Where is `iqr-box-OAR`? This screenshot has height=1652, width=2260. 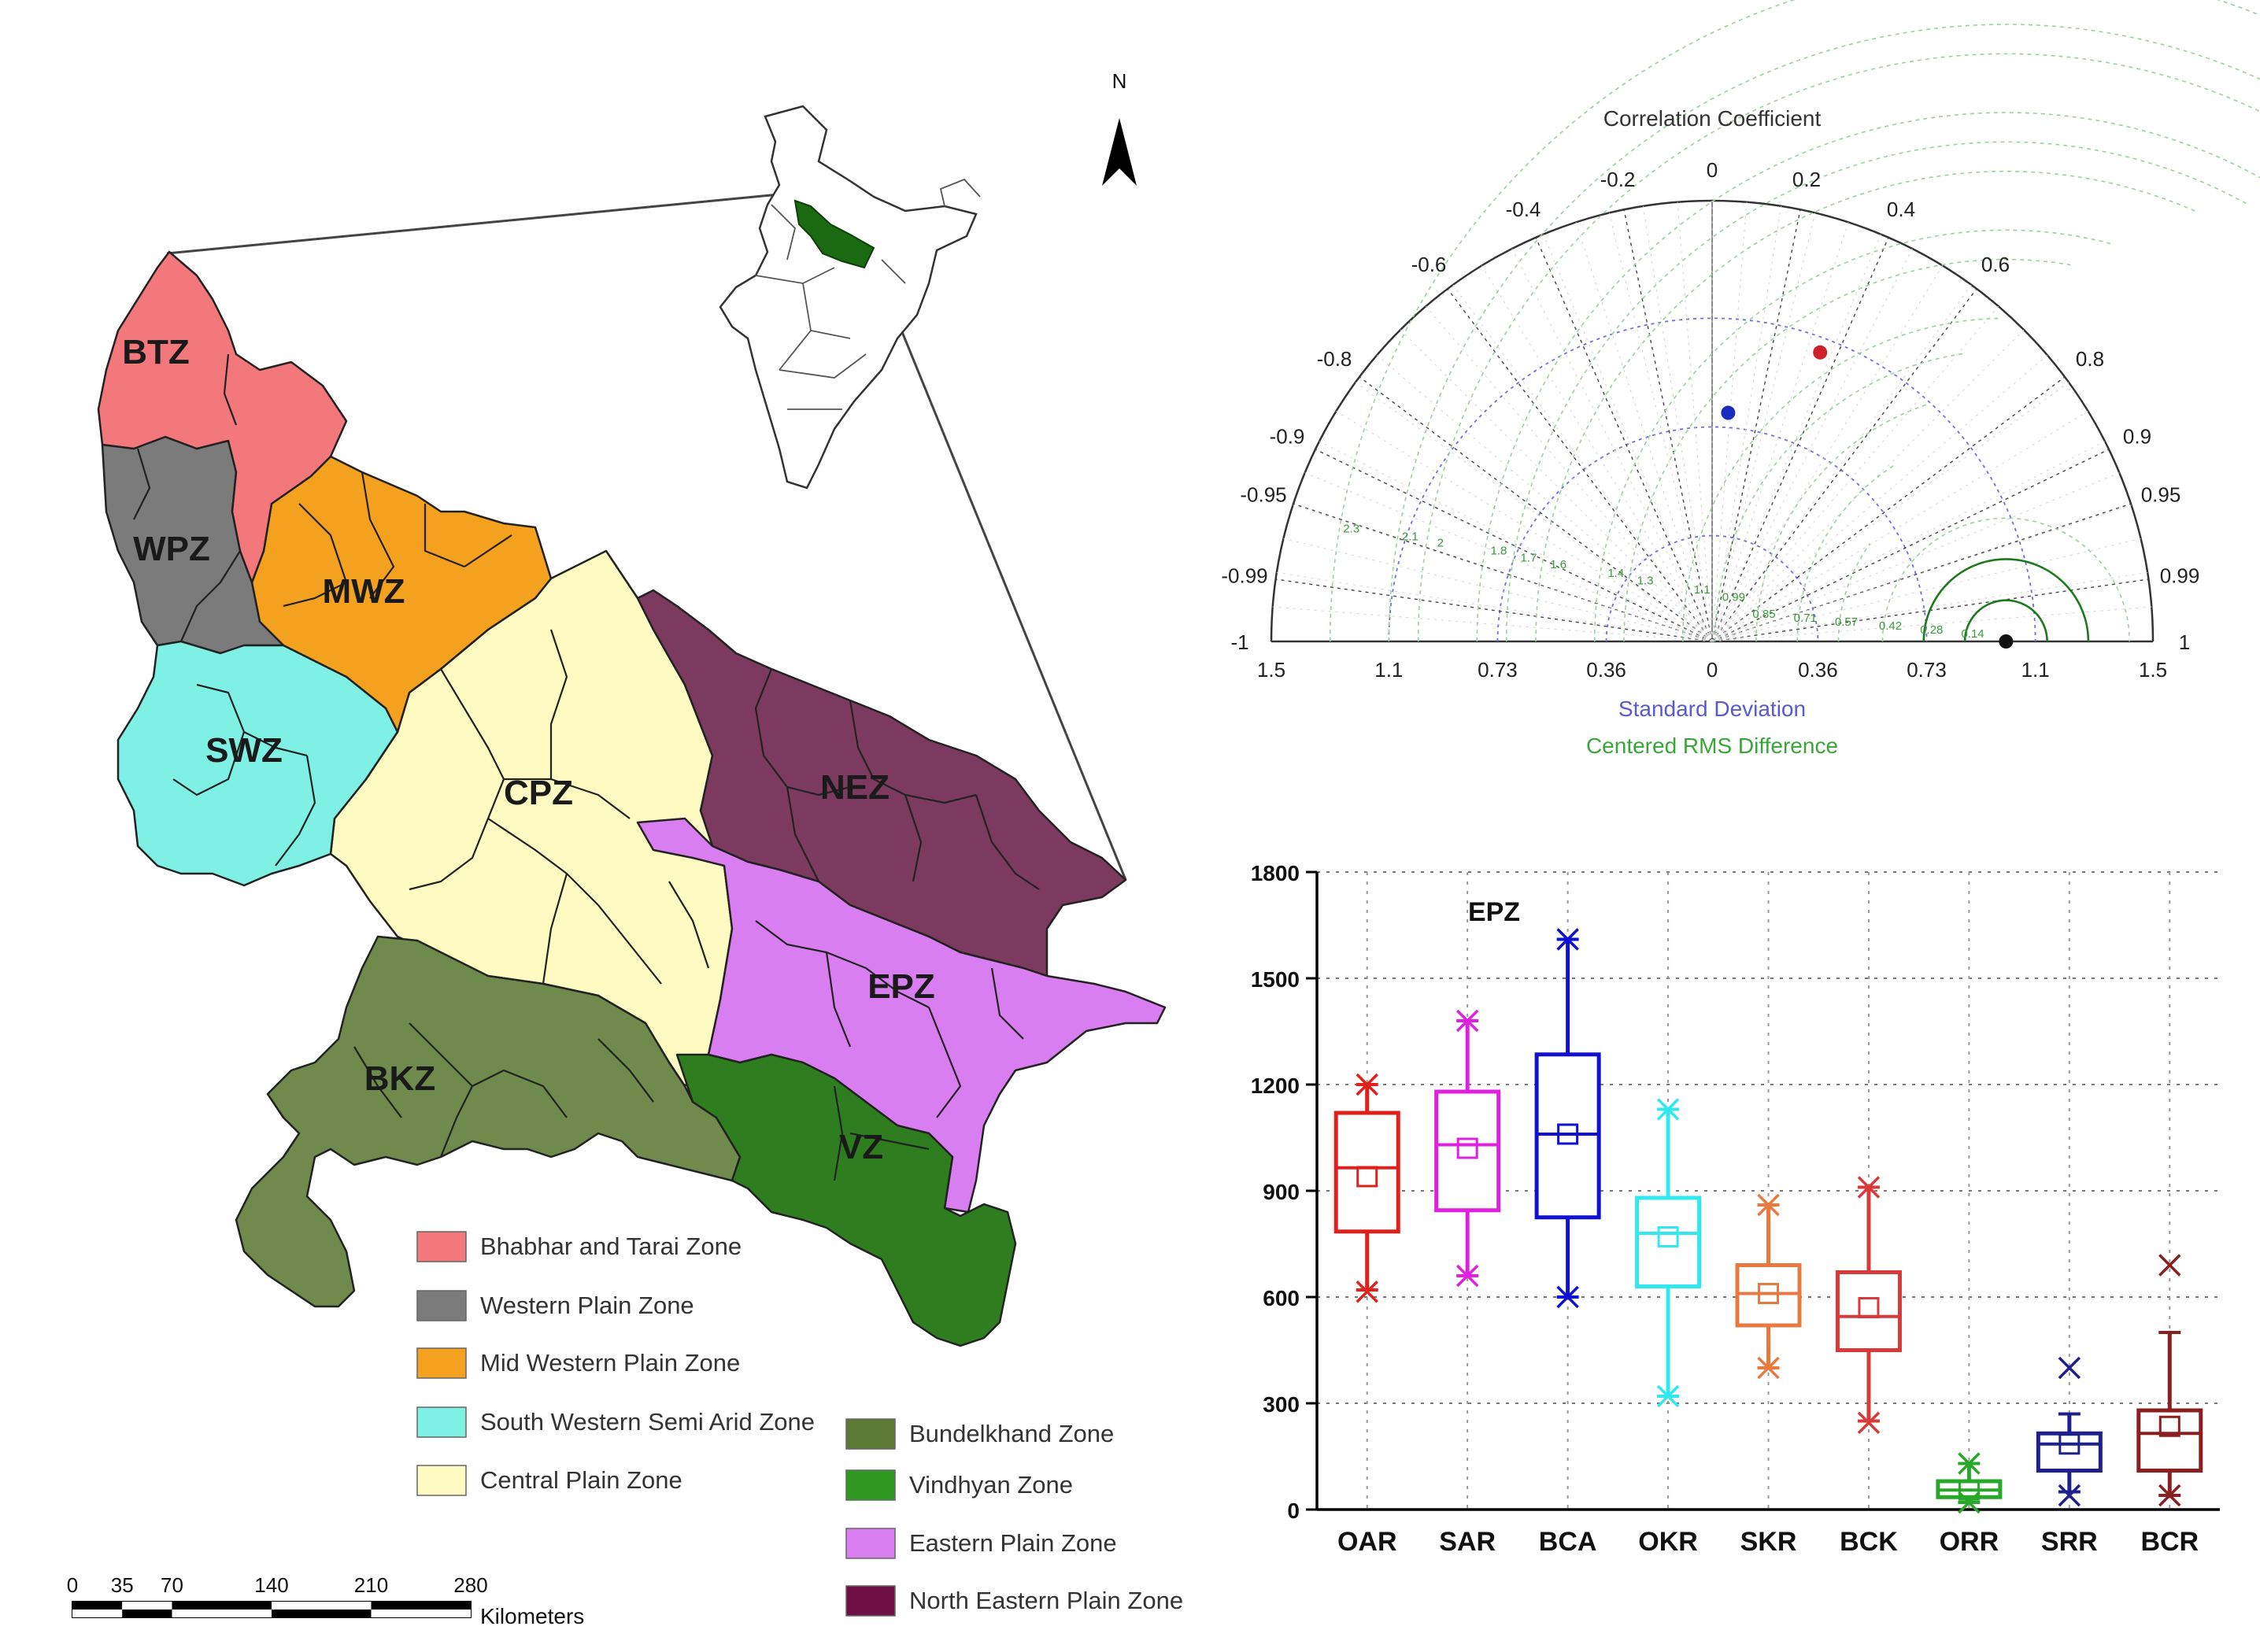 iqr-box-OAR is located at coordinates (1366, 1172).